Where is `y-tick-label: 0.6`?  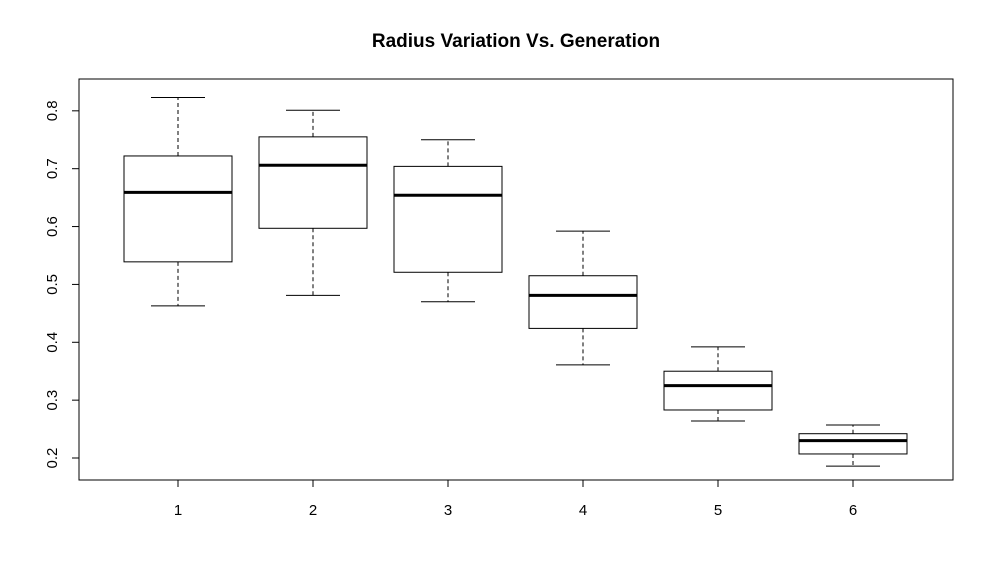
y-tick-label: 0.6 is located at coordinates (52, 226).